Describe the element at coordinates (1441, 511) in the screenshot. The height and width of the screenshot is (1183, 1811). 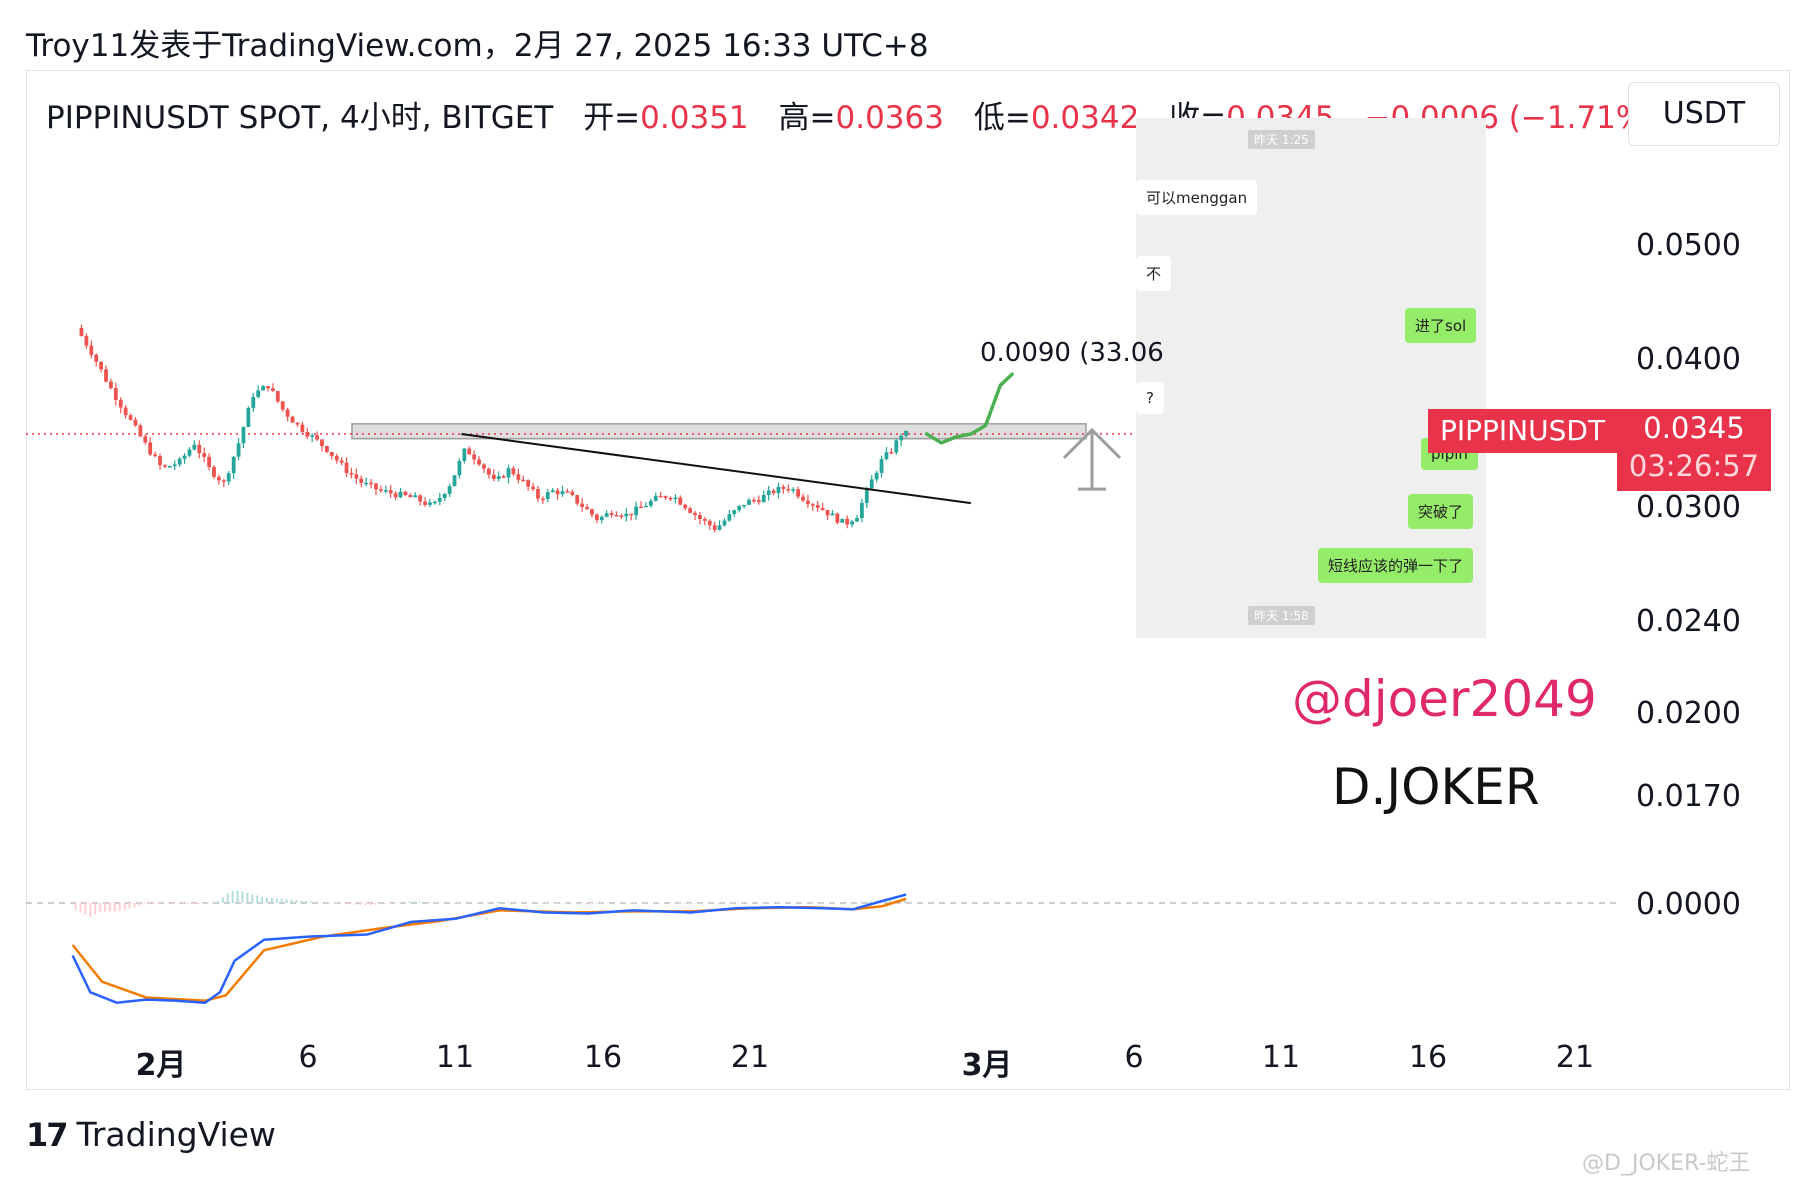
I see `chat-message-right: 突破了` at that location.